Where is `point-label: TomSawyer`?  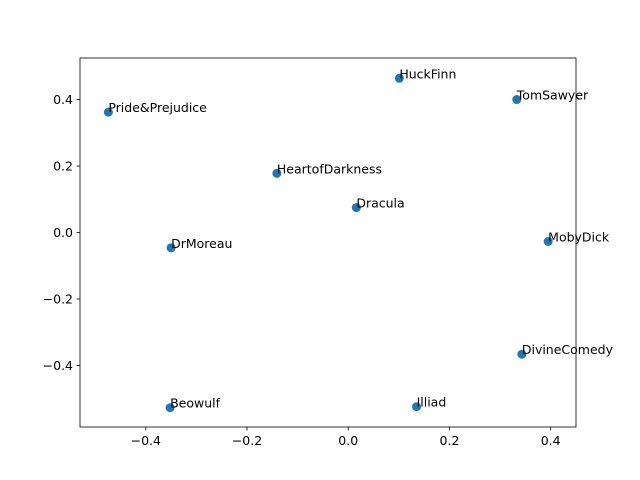
point-label: TomSawyer is located at coordinates (552, 95).